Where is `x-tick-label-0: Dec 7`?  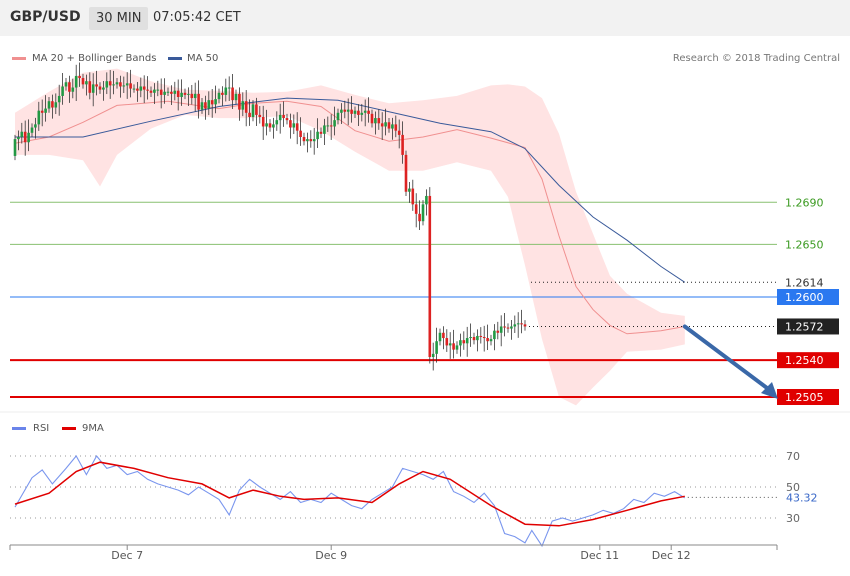
x-tick-label-0: Dec 7 is located at coordinates (127, 555).